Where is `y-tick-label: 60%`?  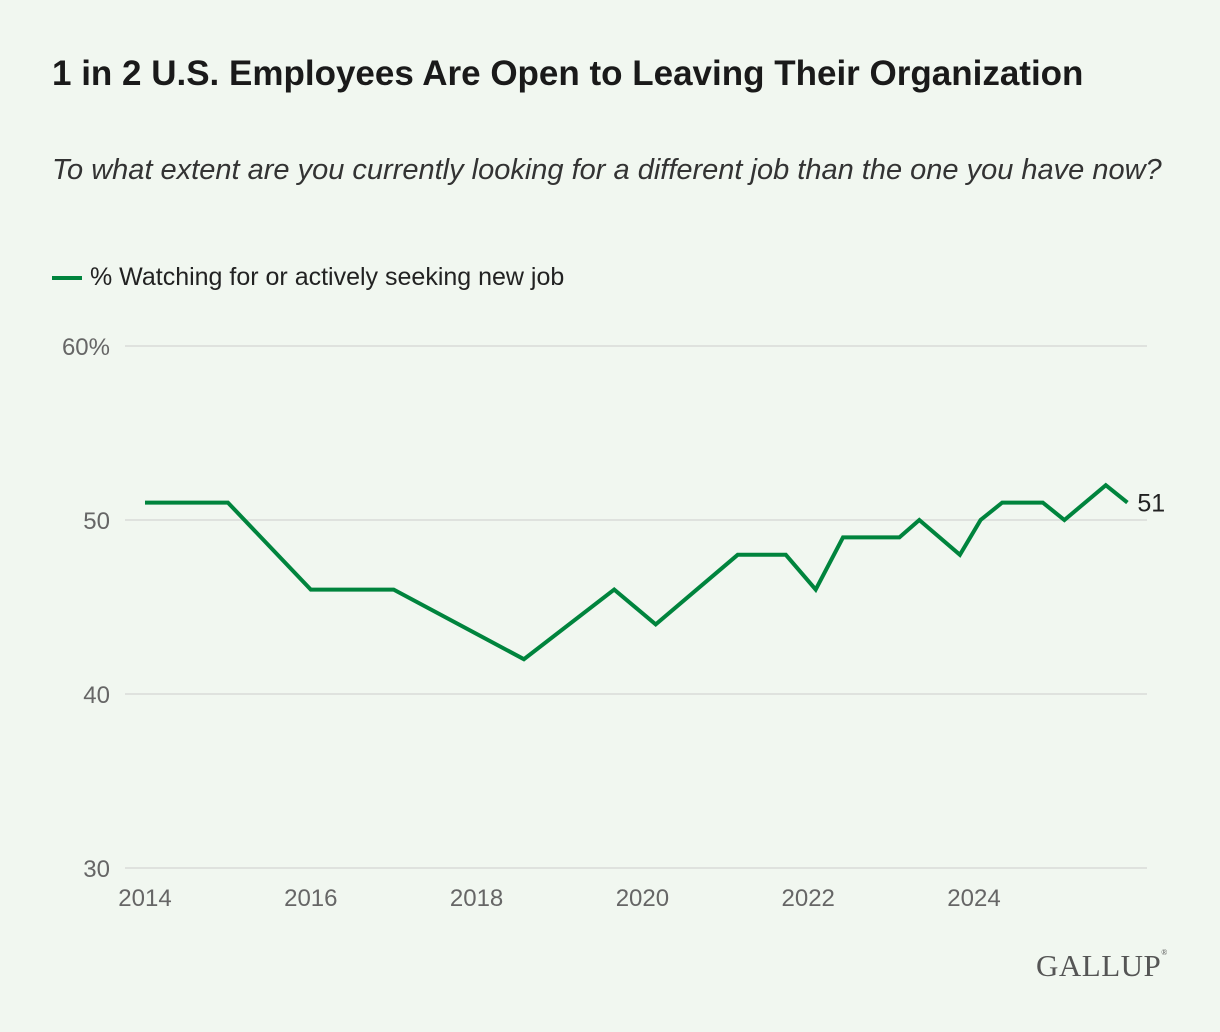 y-tick-label: 60% is located at coordinates (86, 347).